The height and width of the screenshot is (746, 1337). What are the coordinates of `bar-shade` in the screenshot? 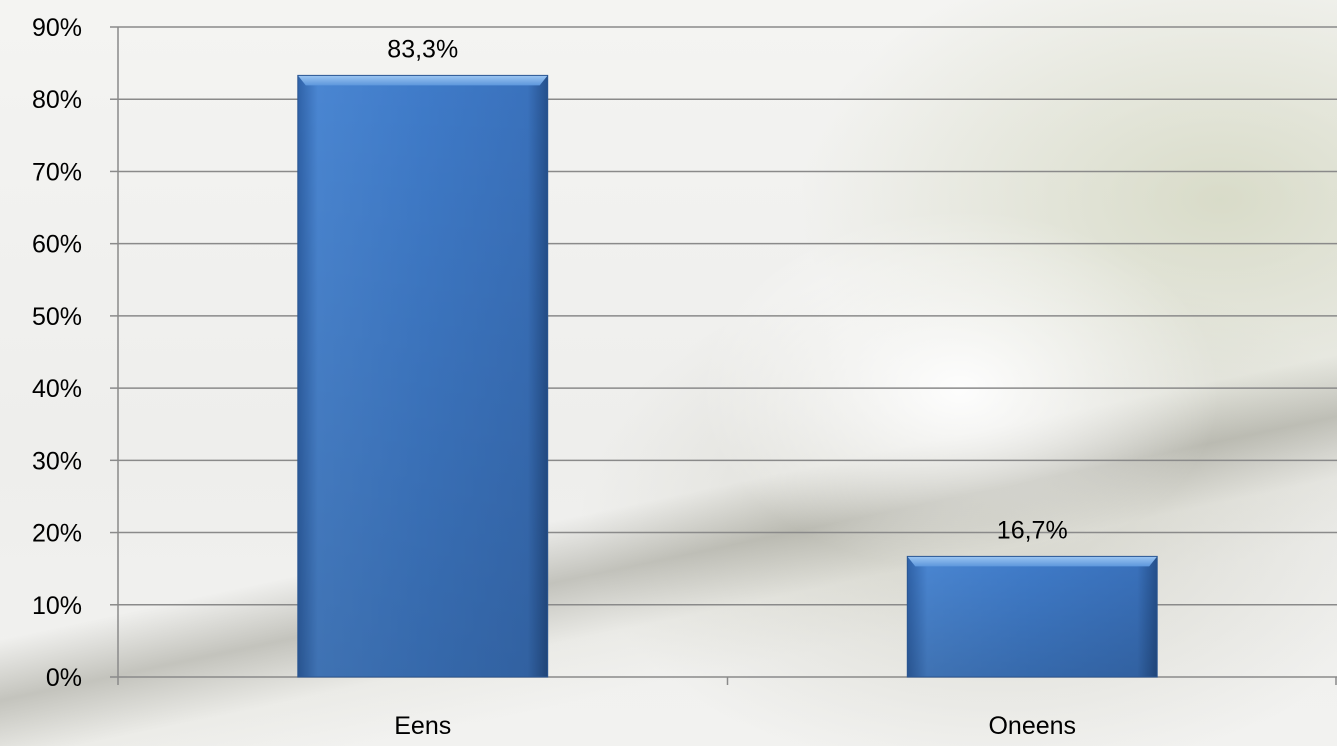 It's located at (1032, 616).